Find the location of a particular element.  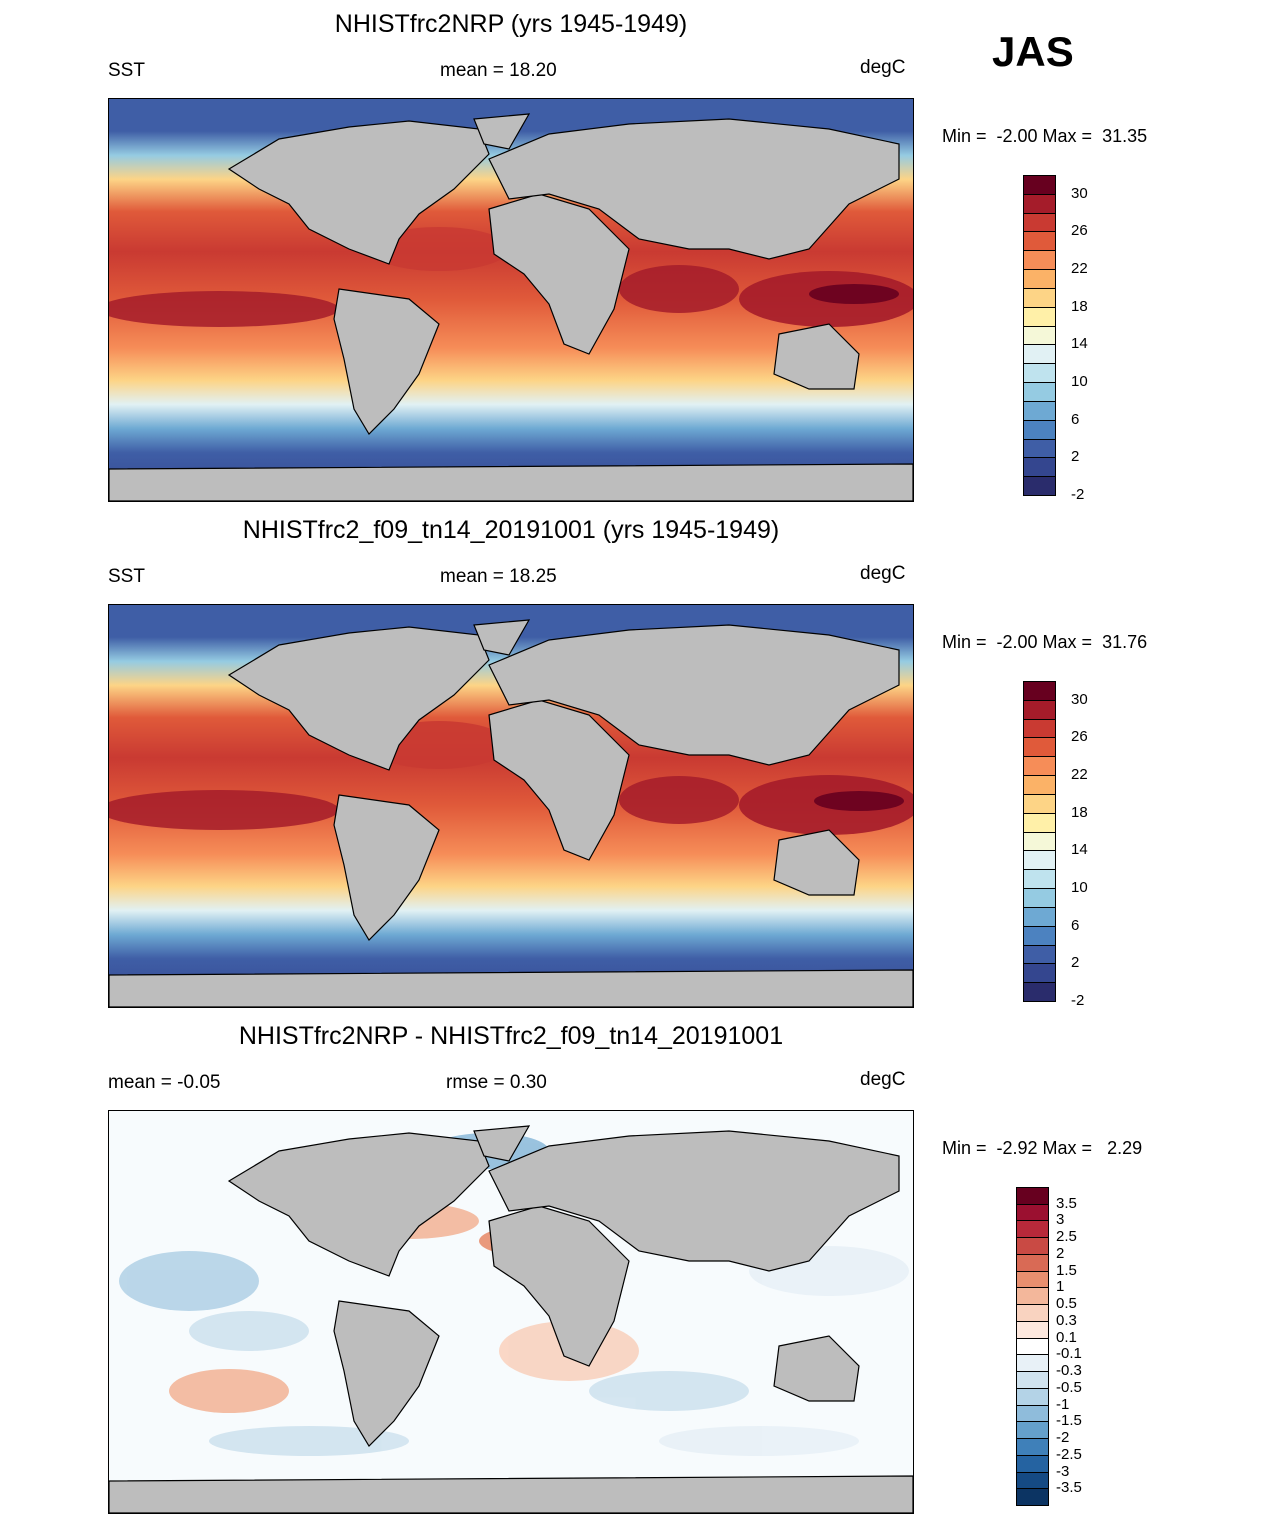

panel-2-colorbar: 30 26 22 18 14 10 6 2 -2 is located at coordinates (1068, 845).